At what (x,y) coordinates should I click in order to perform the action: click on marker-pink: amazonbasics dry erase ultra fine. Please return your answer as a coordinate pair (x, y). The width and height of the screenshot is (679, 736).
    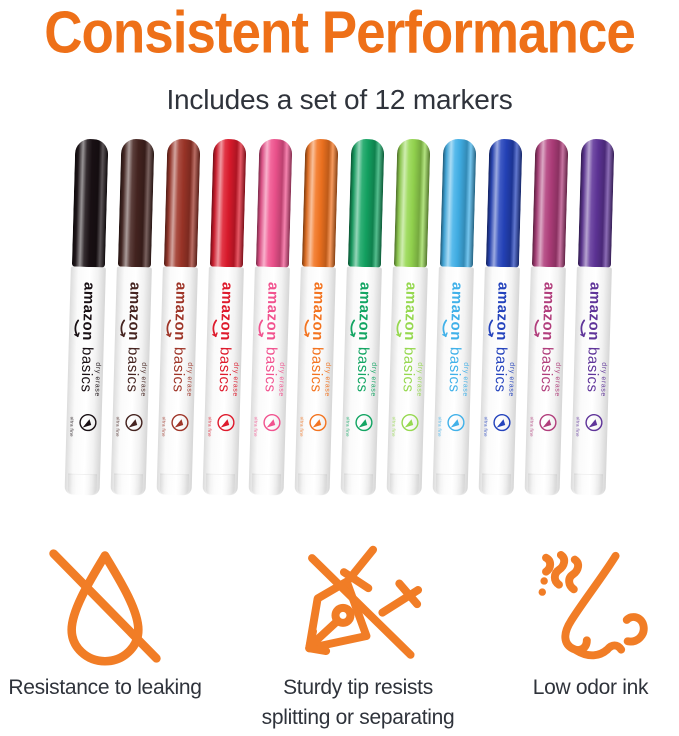
    Looking at the image, I should click on (271, 317).